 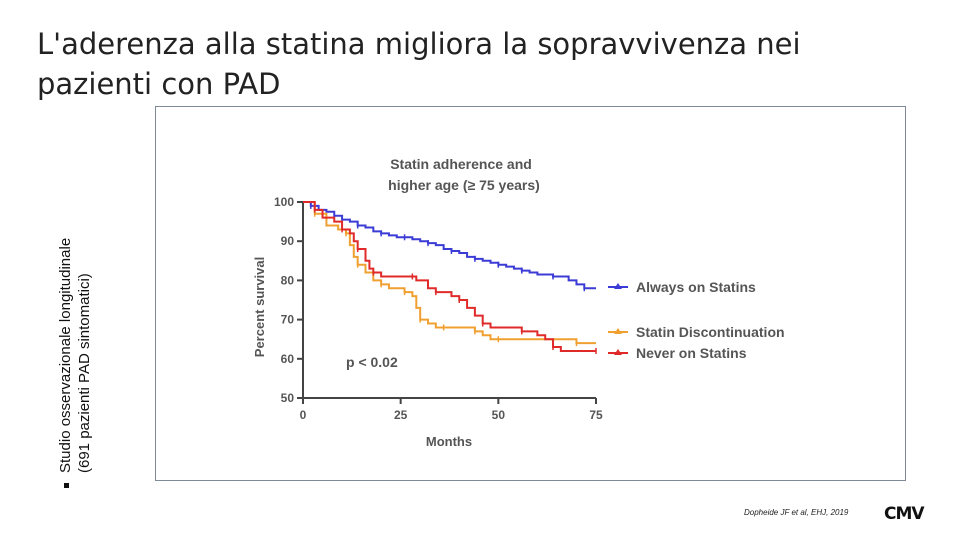 I want to click on legend-marker-never-on-statins, so click(x=618, y=352).